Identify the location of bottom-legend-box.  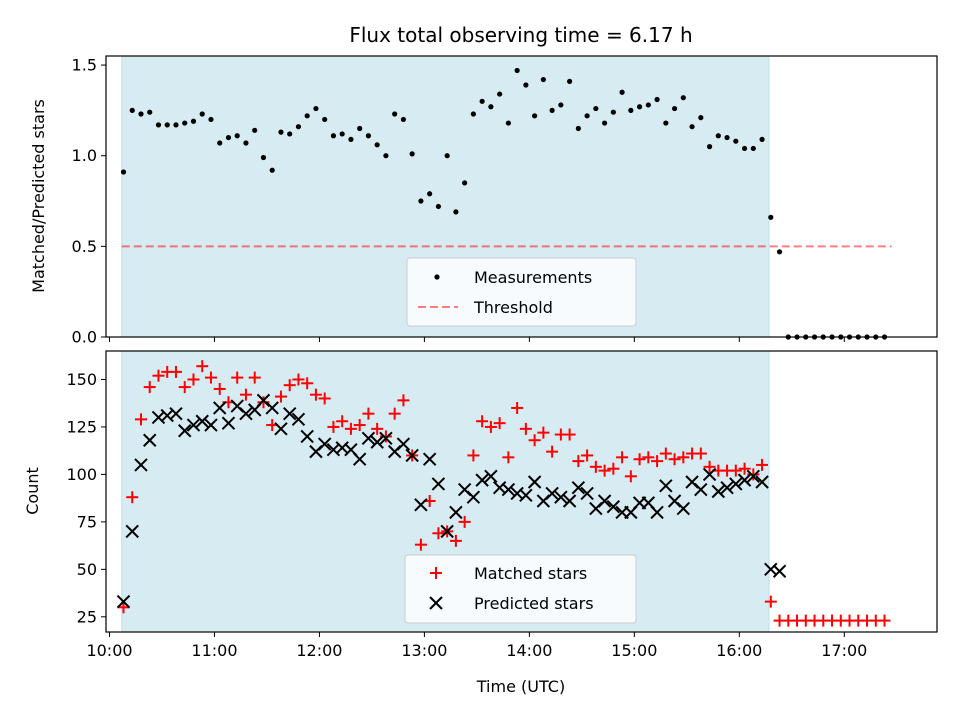
(520, 589).